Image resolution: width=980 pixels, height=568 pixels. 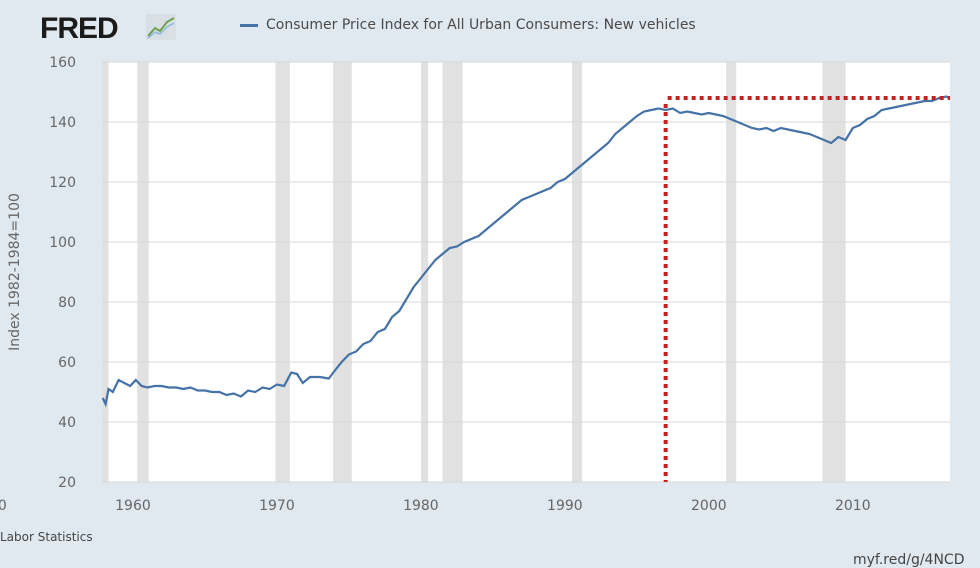 I want to click on x-tick-label: 1960, so click(x=133, y=506).